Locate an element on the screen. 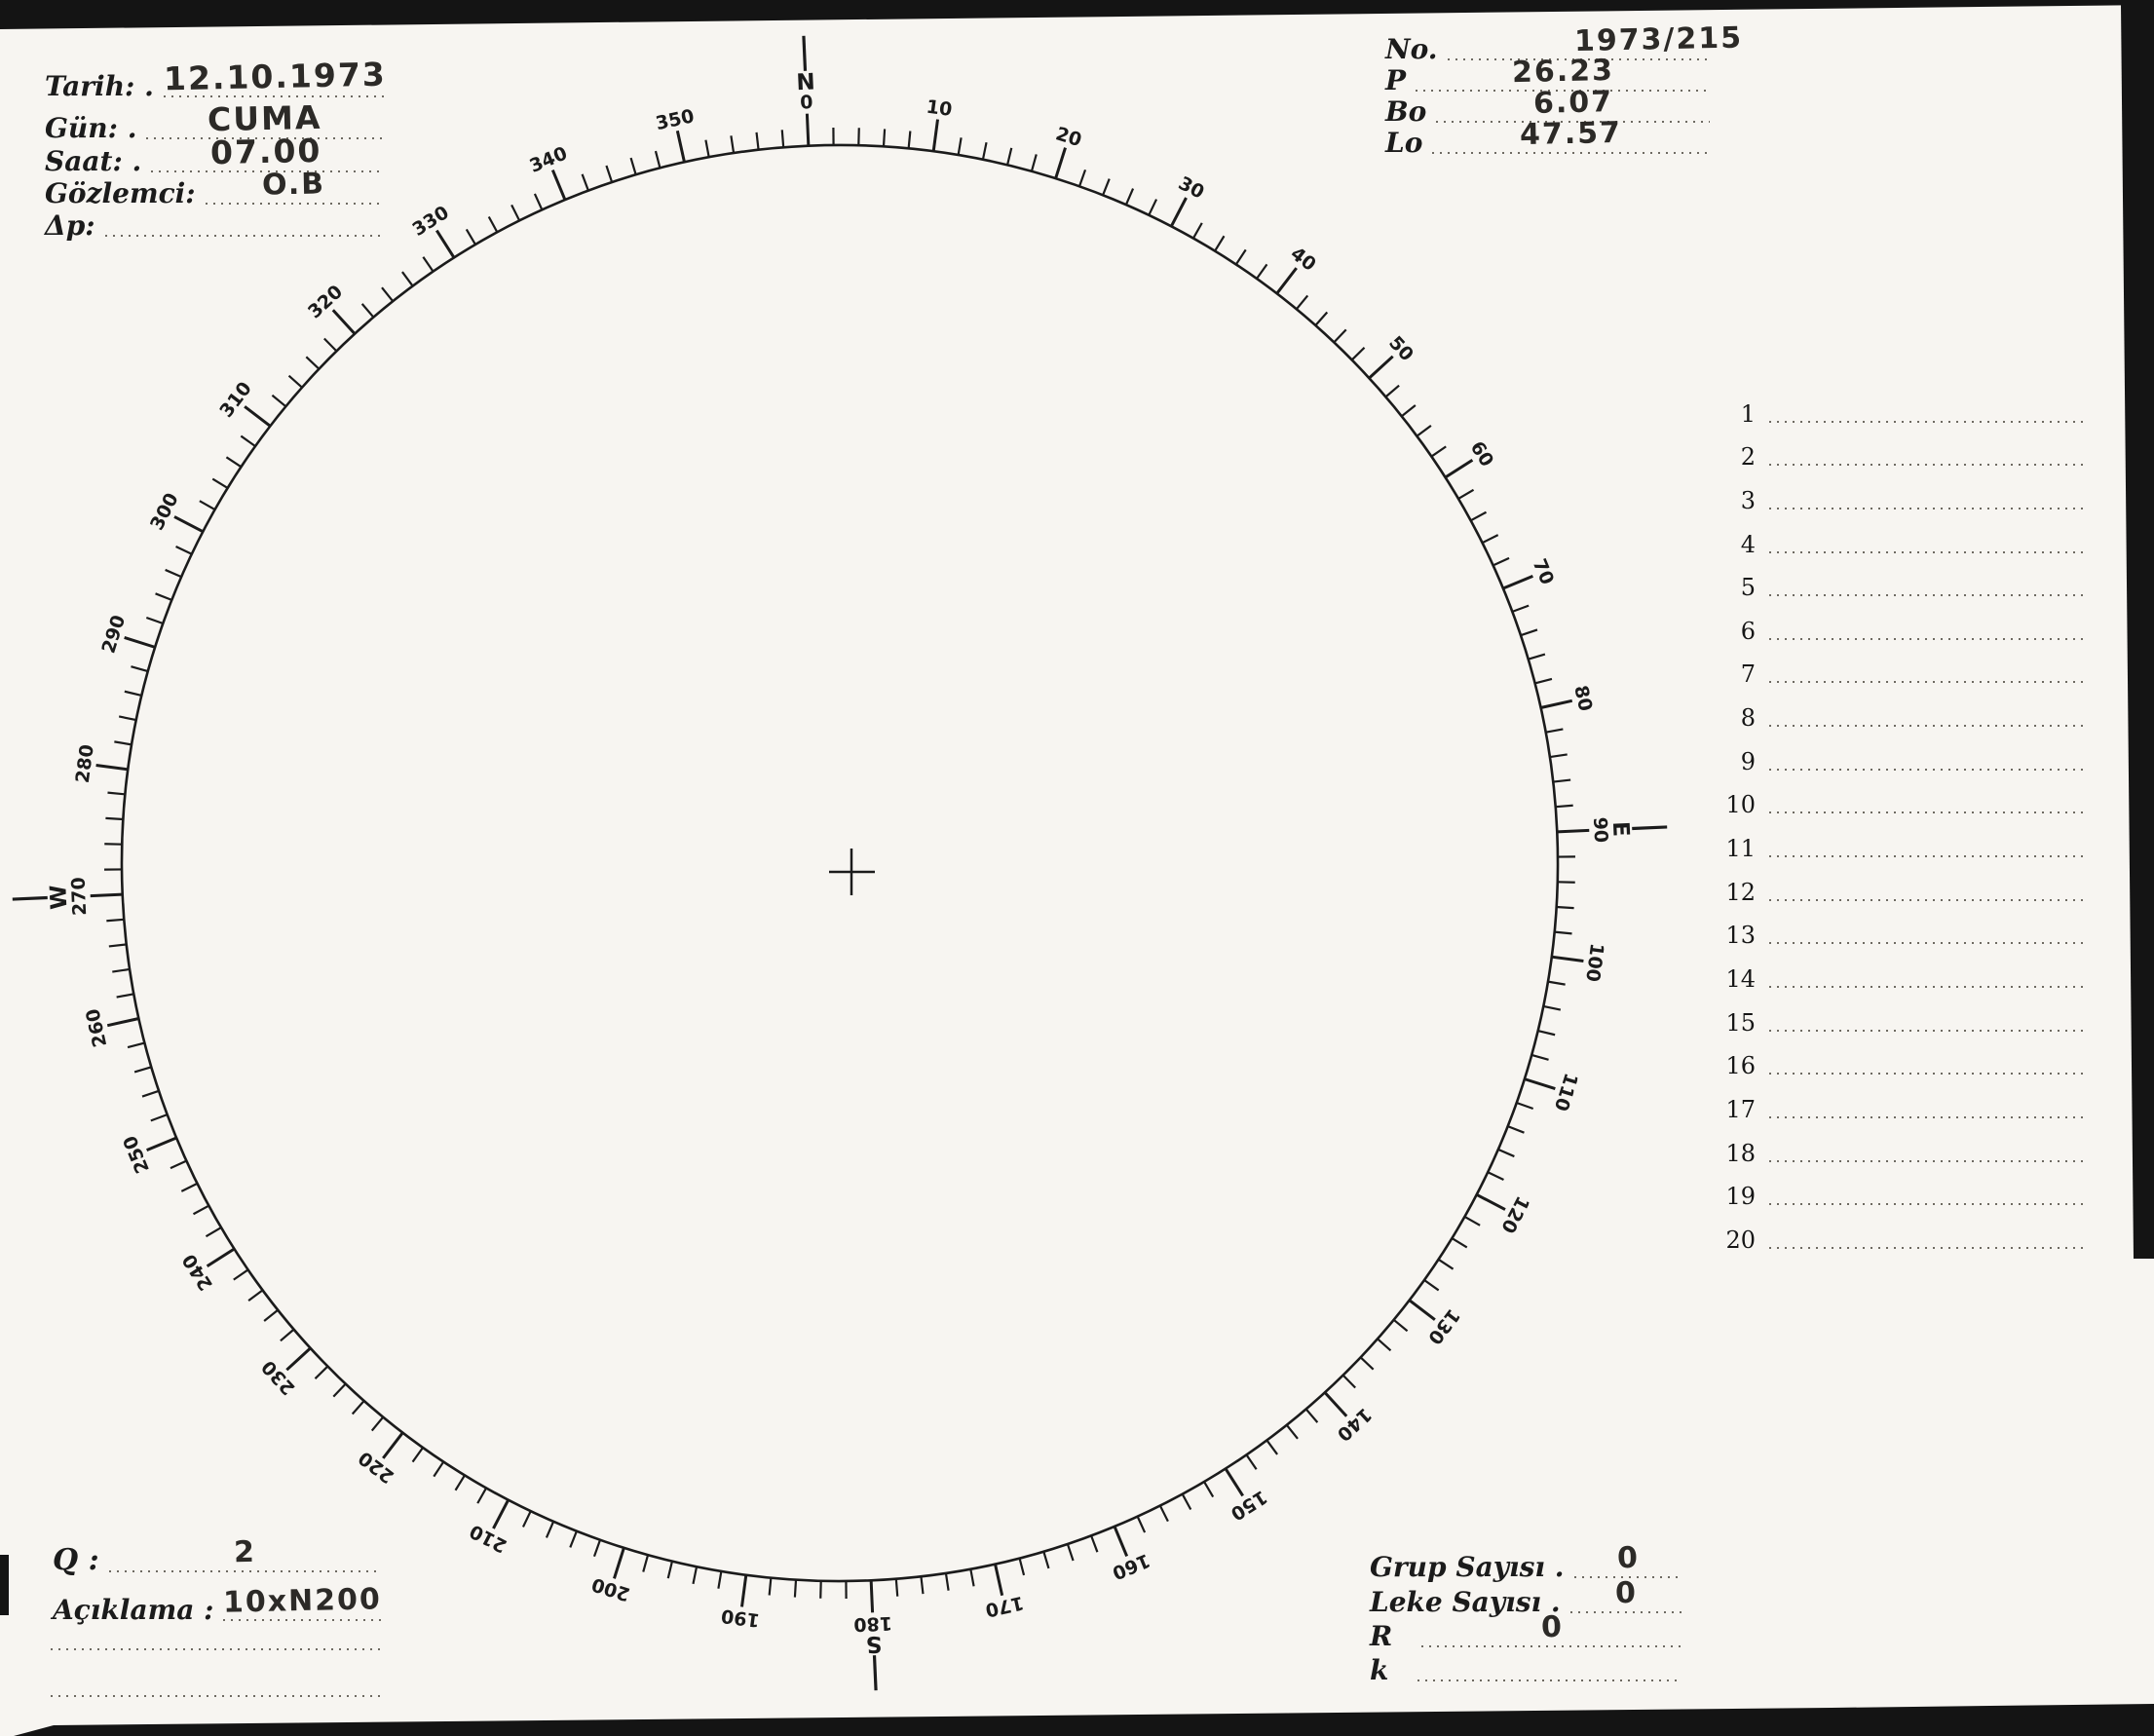 This screenshot has height=1736, width=2154. field-line-tarih: 12.10.1973 is located at coordinates (276, 76).